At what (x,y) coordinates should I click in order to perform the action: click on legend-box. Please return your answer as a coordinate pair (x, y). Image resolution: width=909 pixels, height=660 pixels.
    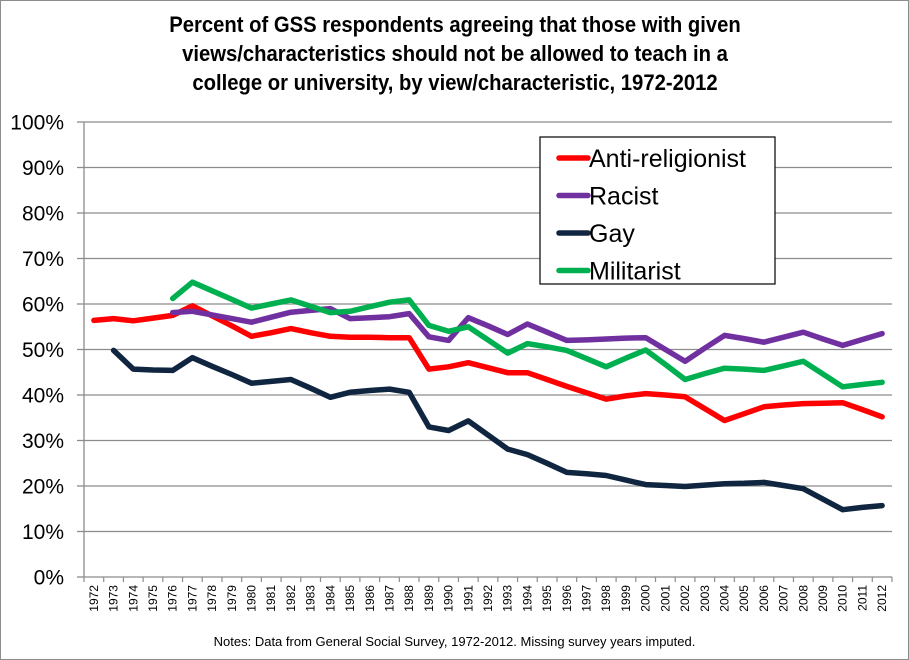
    Looking at the image, I should click on (657, 210).